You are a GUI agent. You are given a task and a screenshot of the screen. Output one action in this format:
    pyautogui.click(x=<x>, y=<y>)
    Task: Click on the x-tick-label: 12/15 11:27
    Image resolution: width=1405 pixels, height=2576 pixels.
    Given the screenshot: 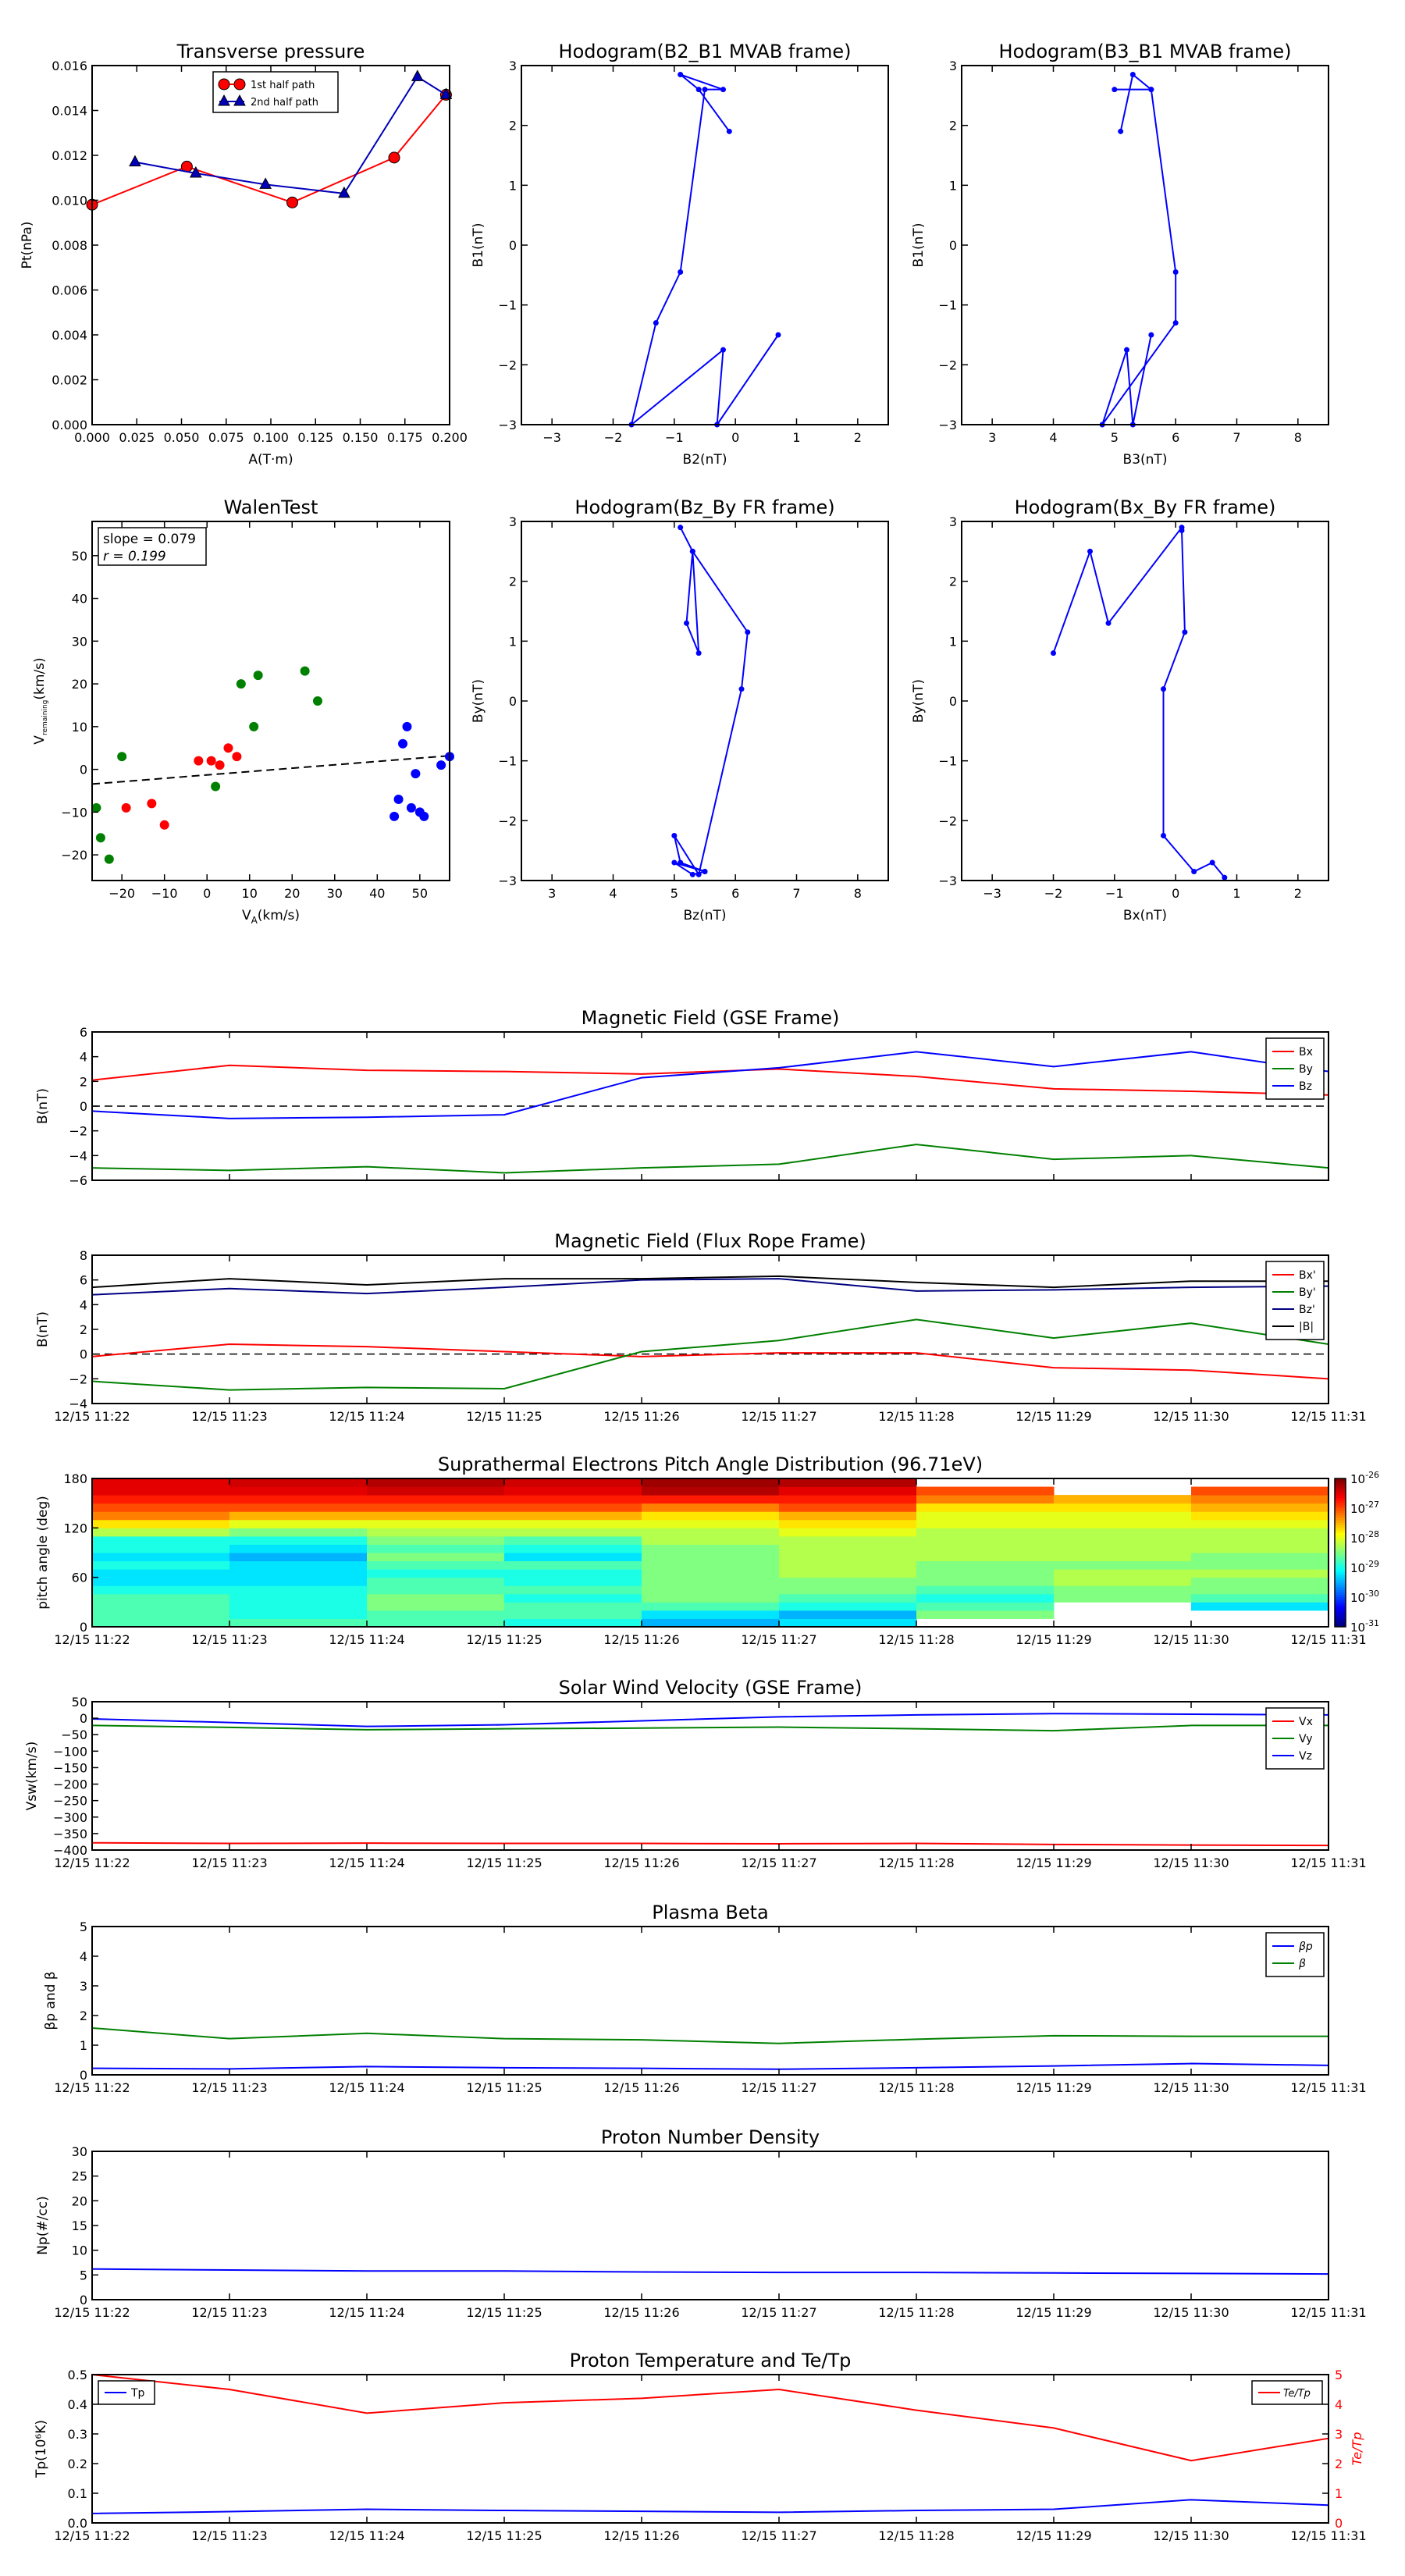 What is the action you would take?
    pyautogui.click(x=779, y=1416)
    